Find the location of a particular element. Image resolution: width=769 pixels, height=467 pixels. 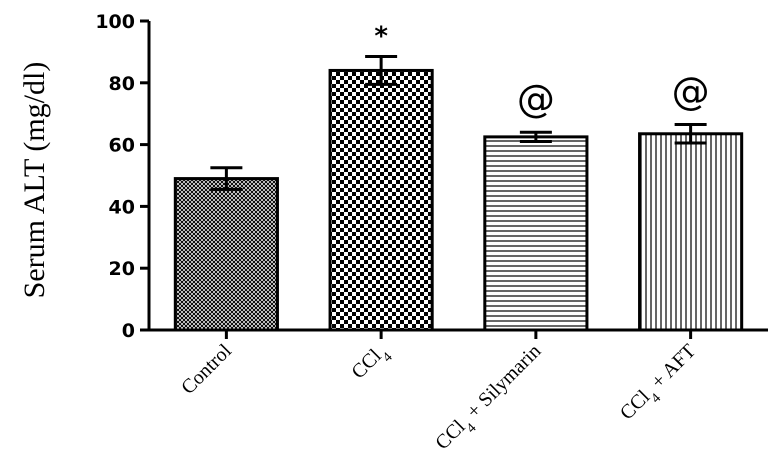

x-tick-label: CCl4 + Silymarin is located at coordinates (490, 399).